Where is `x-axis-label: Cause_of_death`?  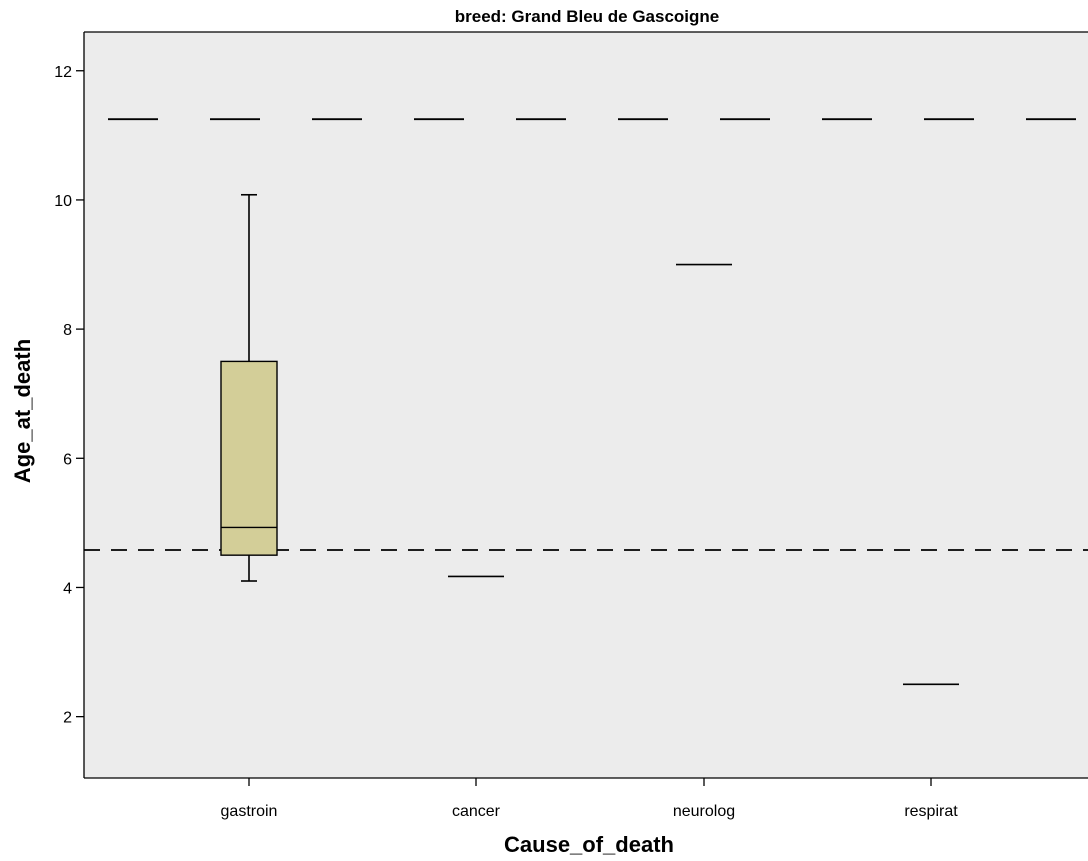
x-axis-label: Cause_of_death is located at coordinates (589, 844).